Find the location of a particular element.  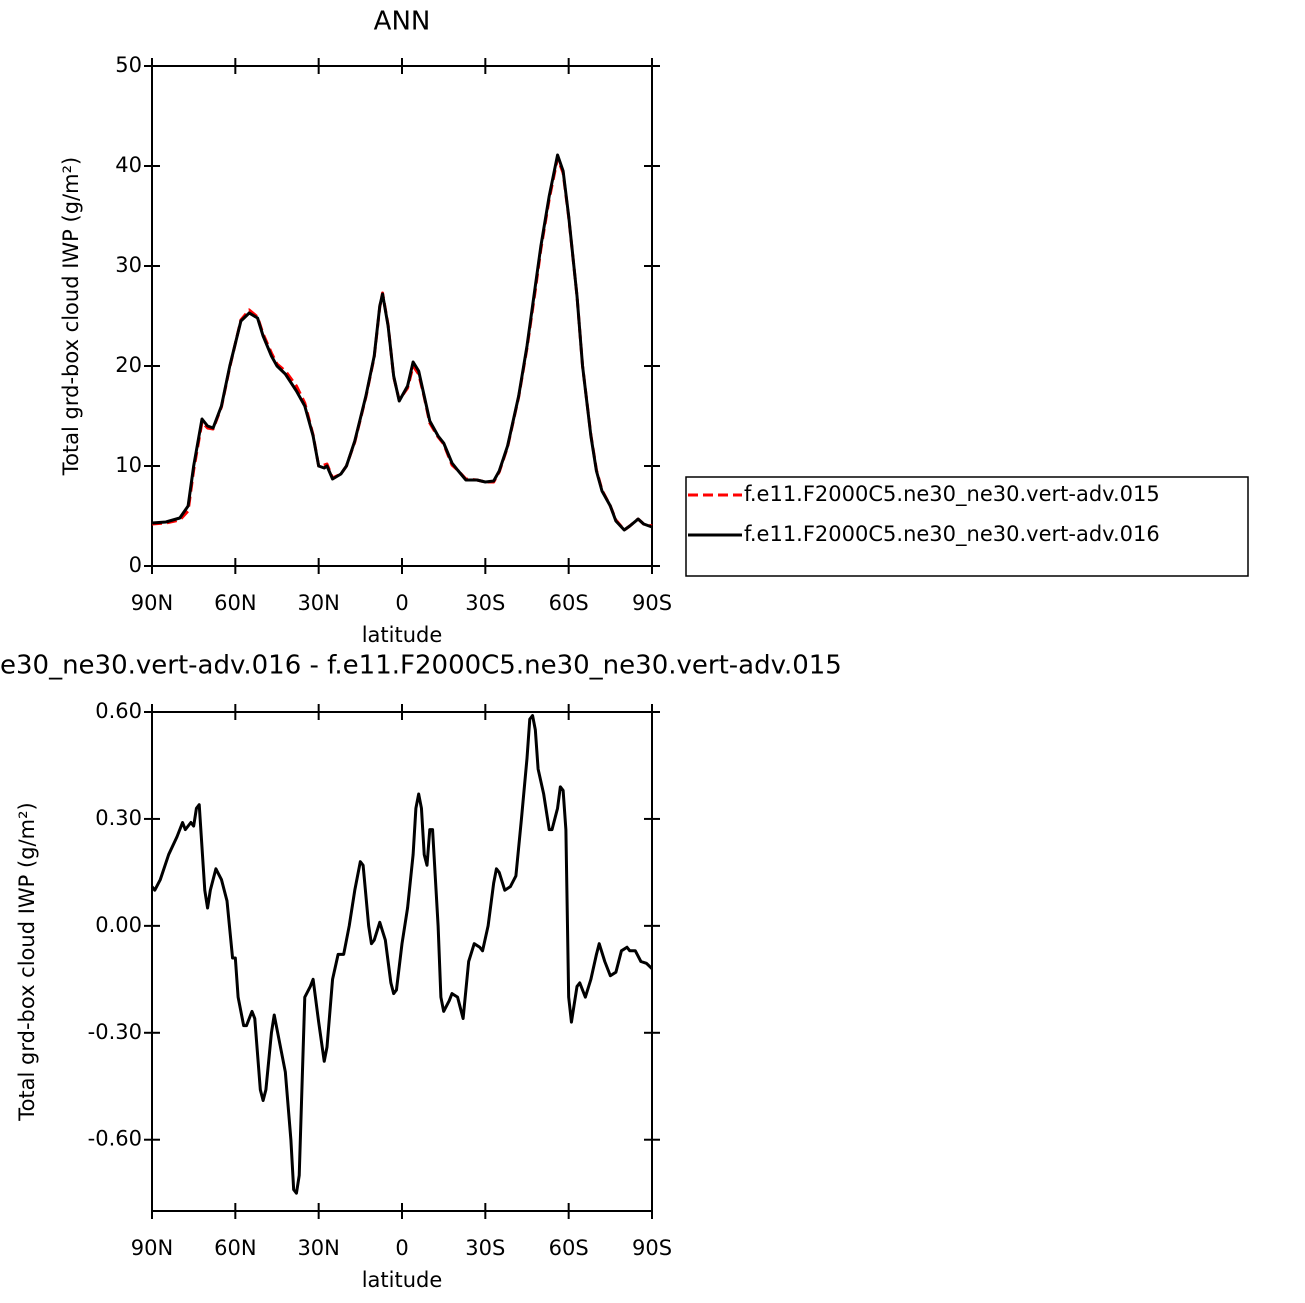

y-tick-label: 10 is located at coordinates (128, 465).